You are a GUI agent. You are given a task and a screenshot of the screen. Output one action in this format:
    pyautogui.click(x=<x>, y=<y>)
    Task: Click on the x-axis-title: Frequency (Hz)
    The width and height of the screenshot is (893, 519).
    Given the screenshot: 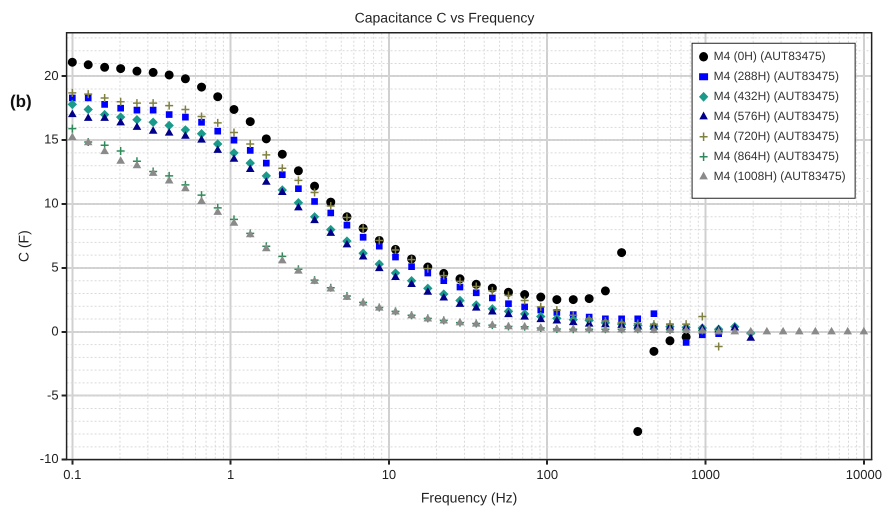 What is the action you would take?
    pyautogui.click(x=469, y=497)
    